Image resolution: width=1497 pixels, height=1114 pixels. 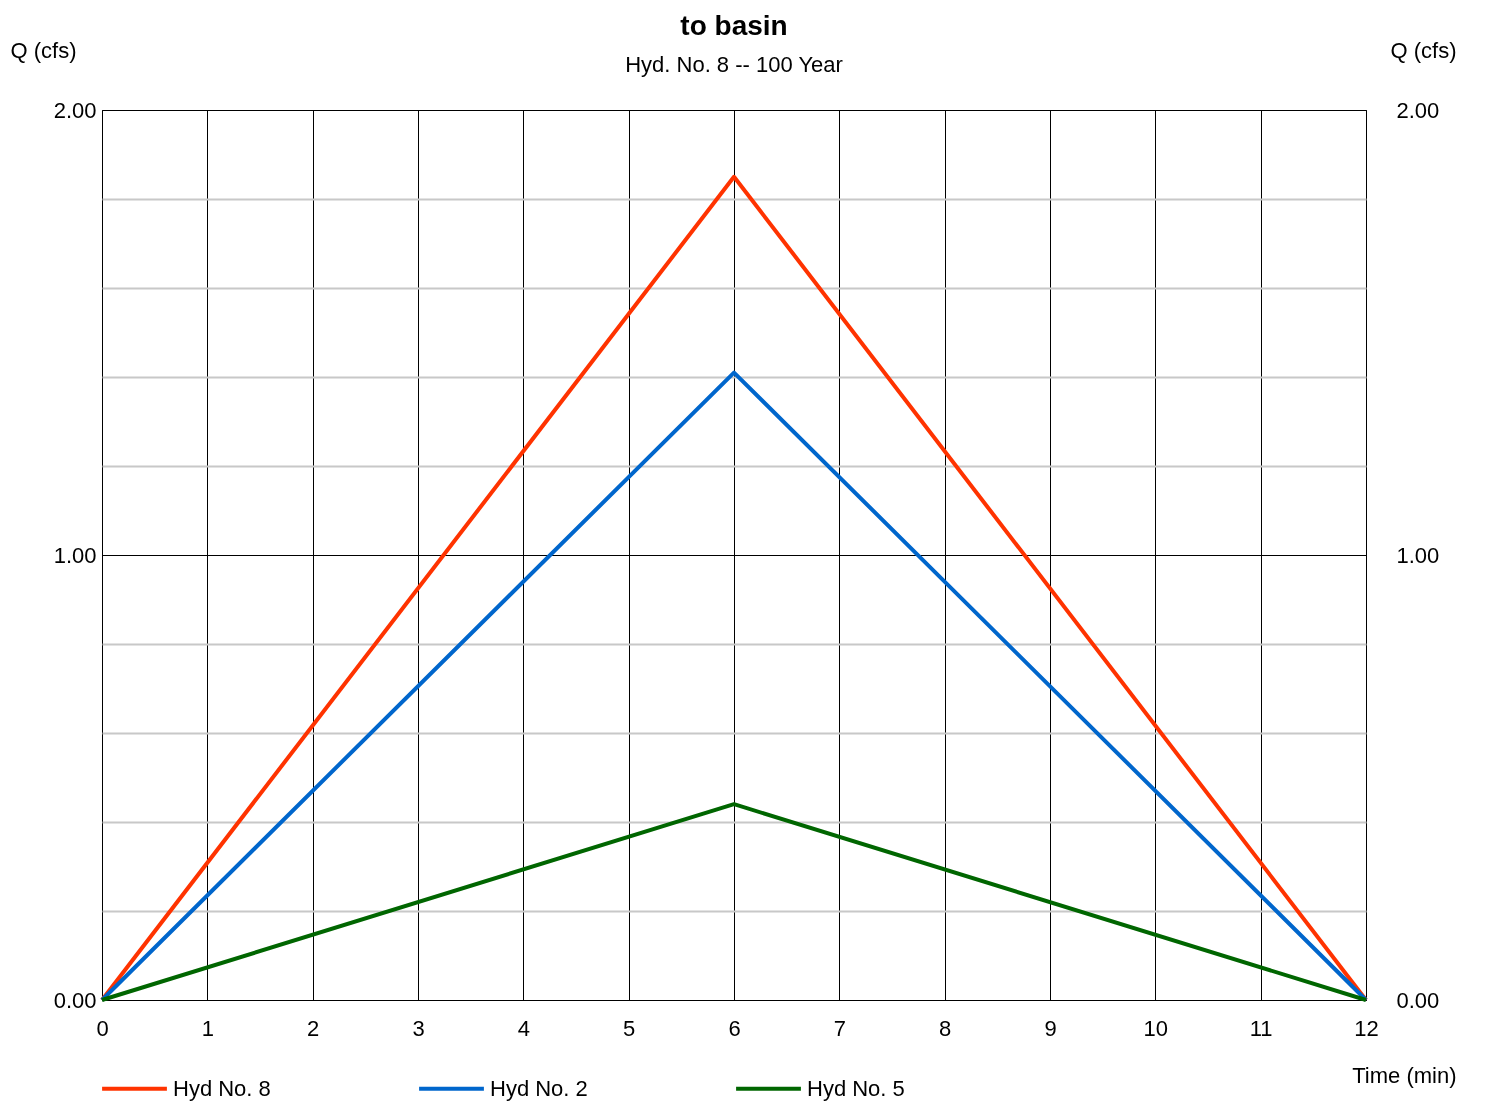 What do you see at coordinates (1156, 1028) in the screenshot?
I see `x-tick-label: 10` at bounding box center [1156, 1028].